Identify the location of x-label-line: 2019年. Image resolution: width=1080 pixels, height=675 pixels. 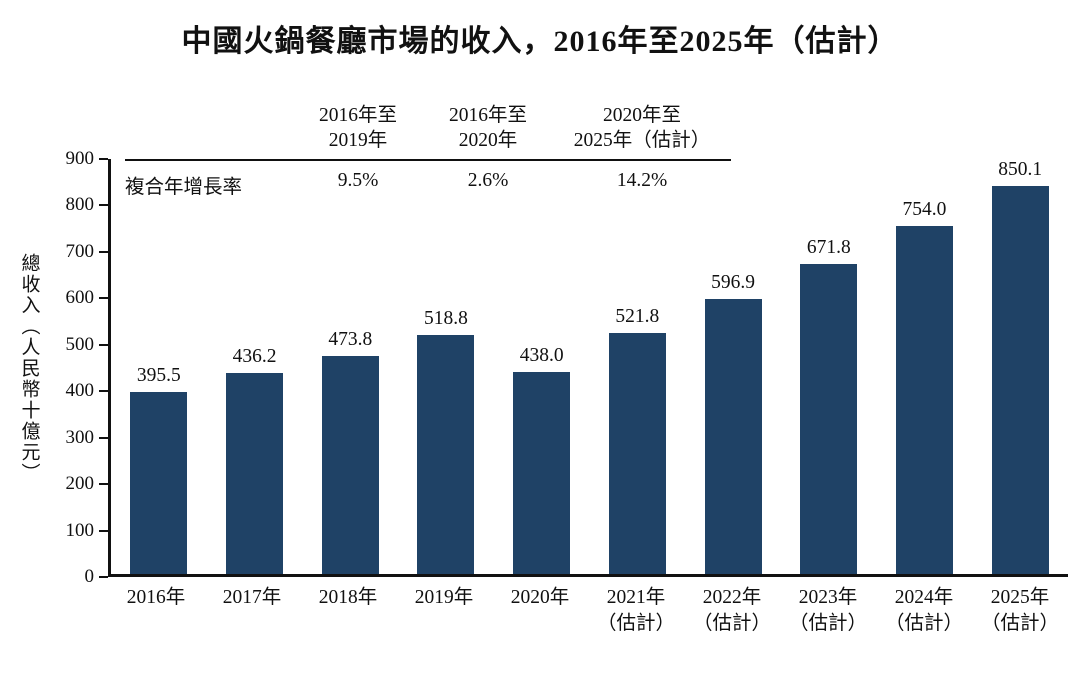
(444, 597).